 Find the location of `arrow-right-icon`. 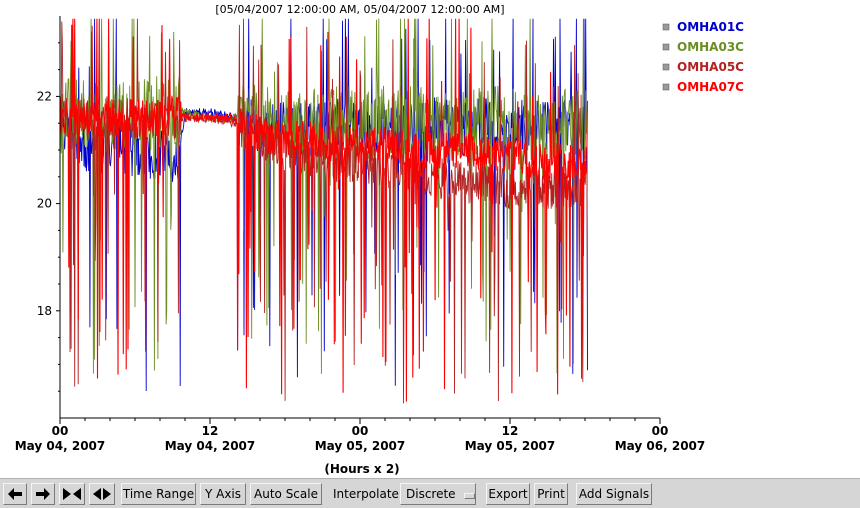

arrow-right-icon is located at coordinates (43, 494).